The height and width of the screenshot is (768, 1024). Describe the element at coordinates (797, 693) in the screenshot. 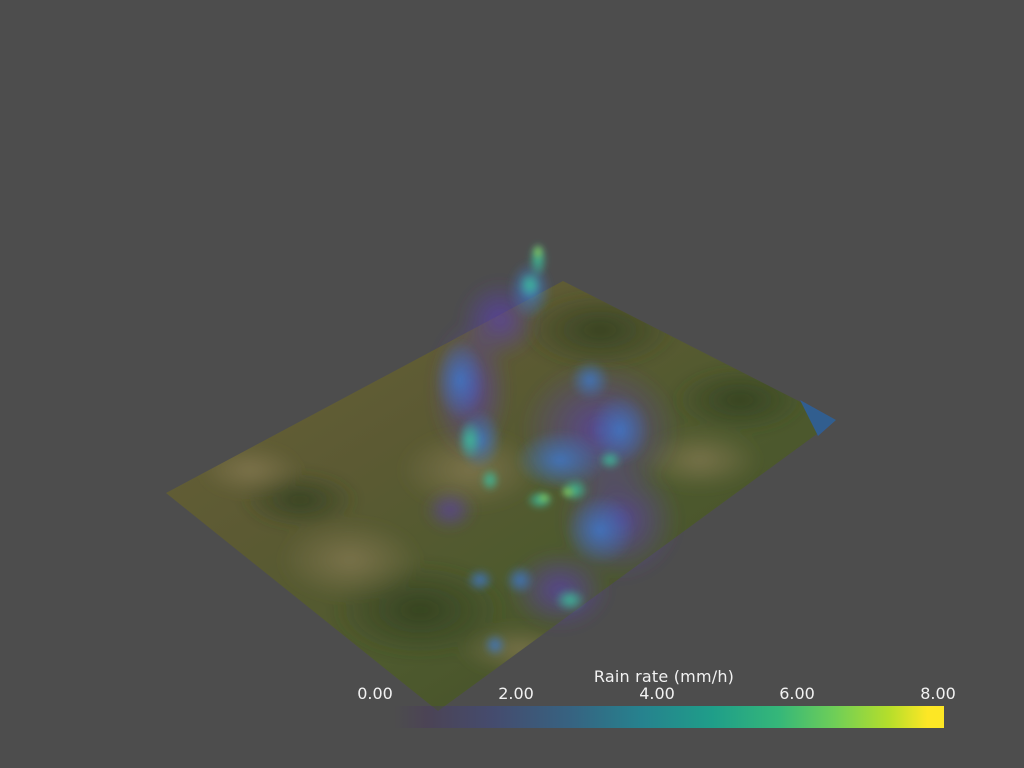

I see `colorbar-tick-3: 6.00` at that location.